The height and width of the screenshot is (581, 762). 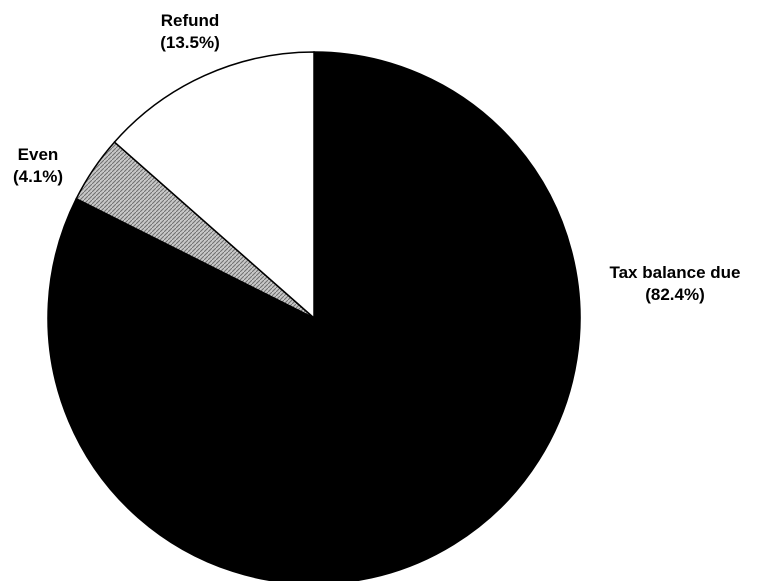 I want to click on label-tax-balance-due-name: Tax balance due, so click(x=675, y=272).